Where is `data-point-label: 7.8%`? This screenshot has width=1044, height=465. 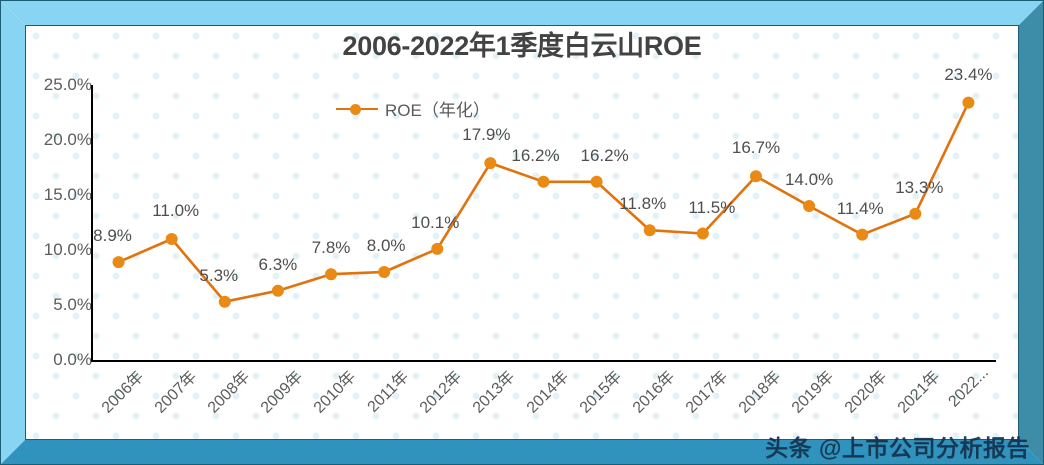 data-point-label: 7.8% is located at coordinates (331, 248).